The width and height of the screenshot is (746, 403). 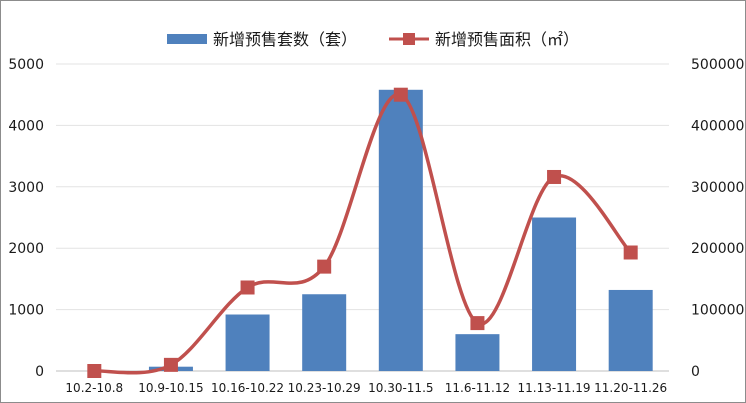 I want to click on y-left-tick-label: 2000, so click(x=26, y=249).